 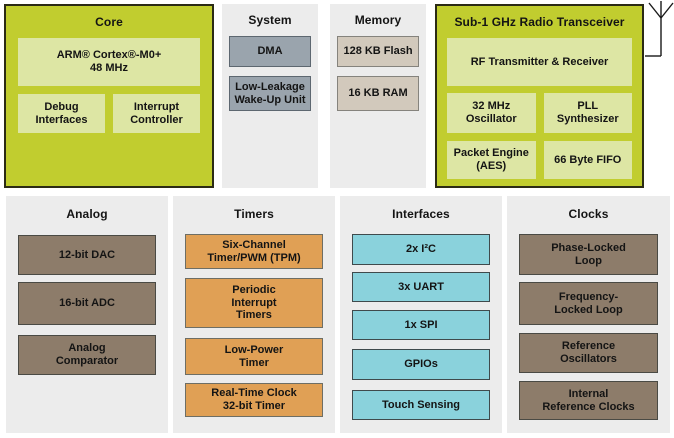 What do you see at coordinates (109, 22) in the screenshot?
I see `core-title: Core` at bounding box center [109, 22].